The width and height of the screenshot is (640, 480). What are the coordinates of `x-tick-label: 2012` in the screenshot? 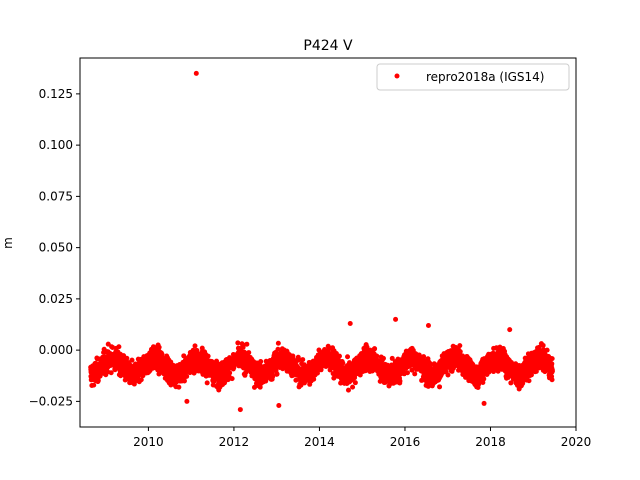 It's located at (234, 442).